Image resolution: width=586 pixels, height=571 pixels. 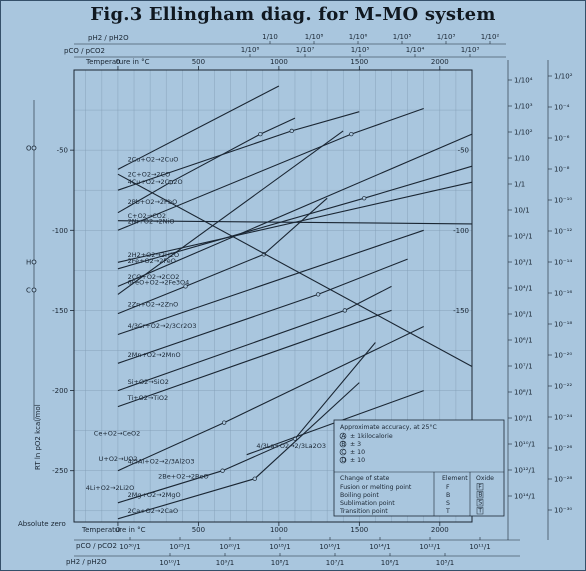 What do you see at coordinates (359, 530) in the screenshot?
I see `x-tick-label: 1500` at bounding box center [359, 530].